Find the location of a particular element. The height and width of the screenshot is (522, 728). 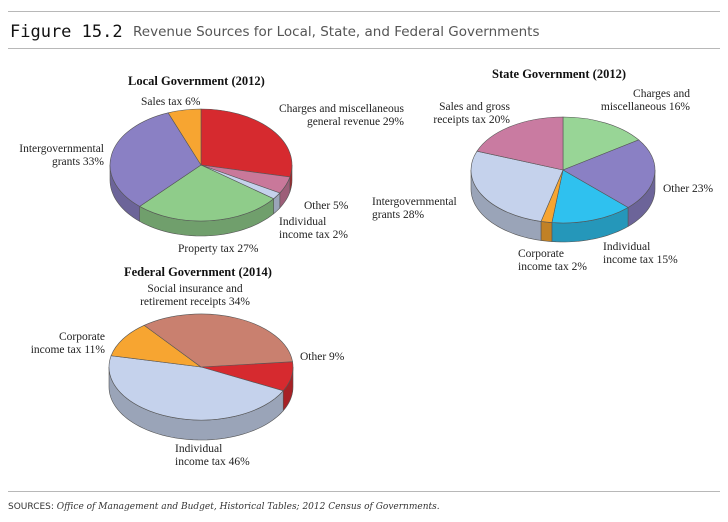

state-chart-title: State Government (2012) is located at coordinates (559, 74).